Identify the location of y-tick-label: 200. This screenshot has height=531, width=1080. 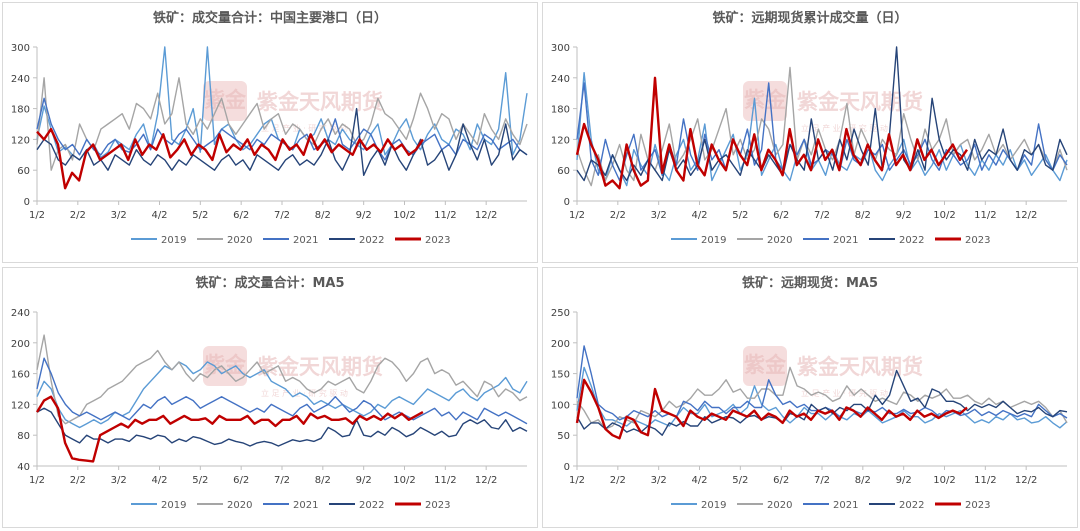
(20, 344).